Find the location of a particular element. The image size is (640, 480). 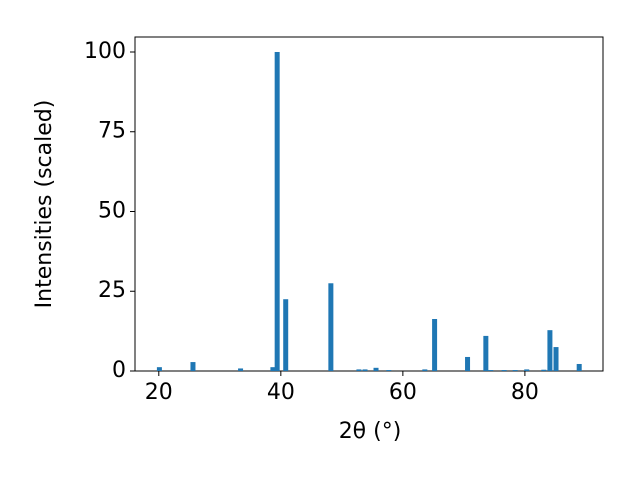

y-tick-label: 0 is located at coordinates (119, 370).